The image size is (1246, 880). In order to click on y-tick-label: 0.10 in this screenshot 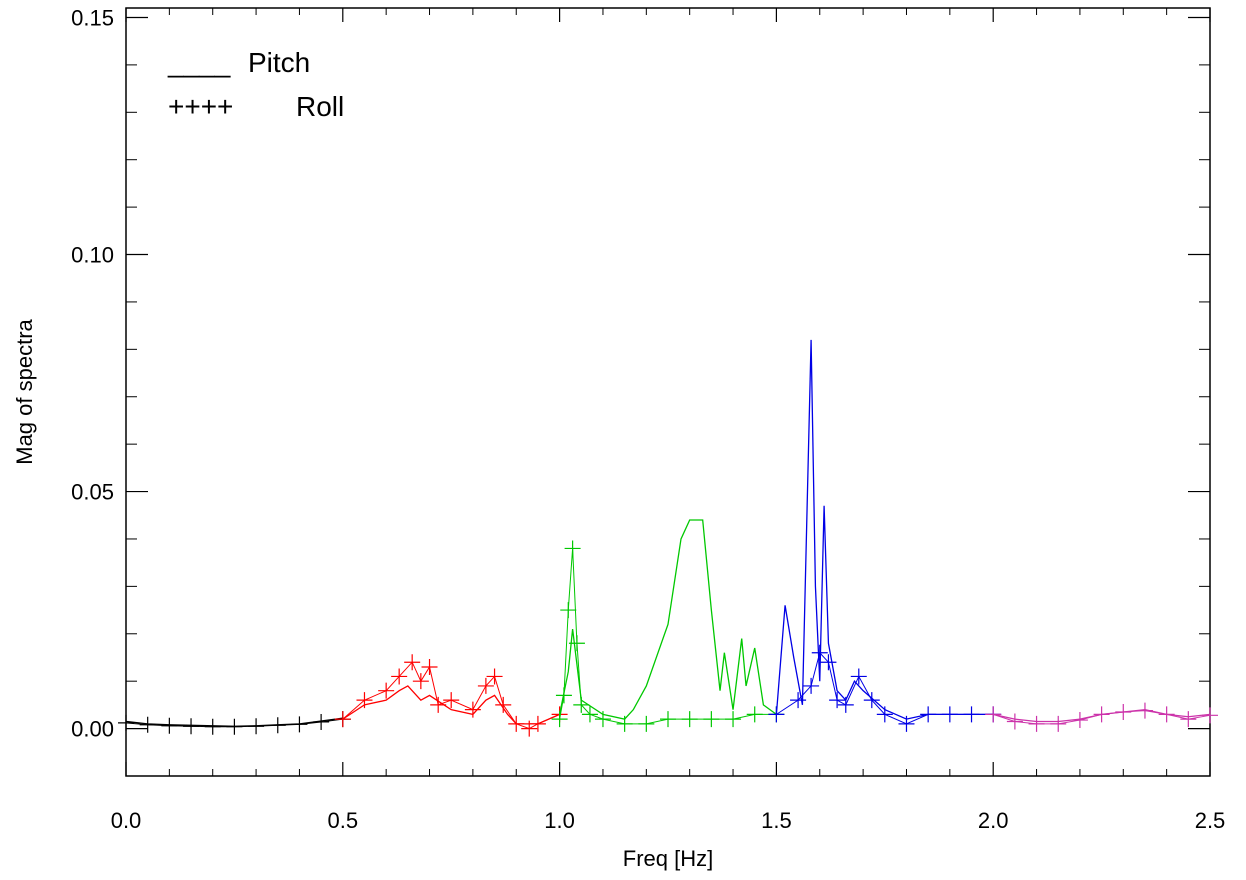, I will do `click(92, 255)`.